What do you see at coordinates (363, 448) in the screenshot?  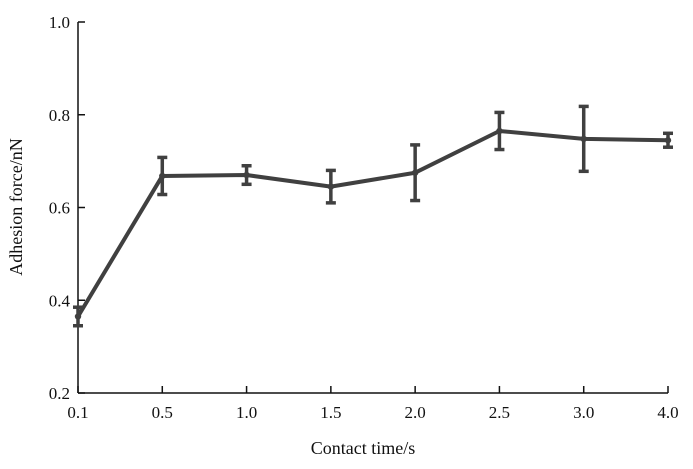 I see `x-axis-title: Contact time/s` at bounding box center [363, 448].